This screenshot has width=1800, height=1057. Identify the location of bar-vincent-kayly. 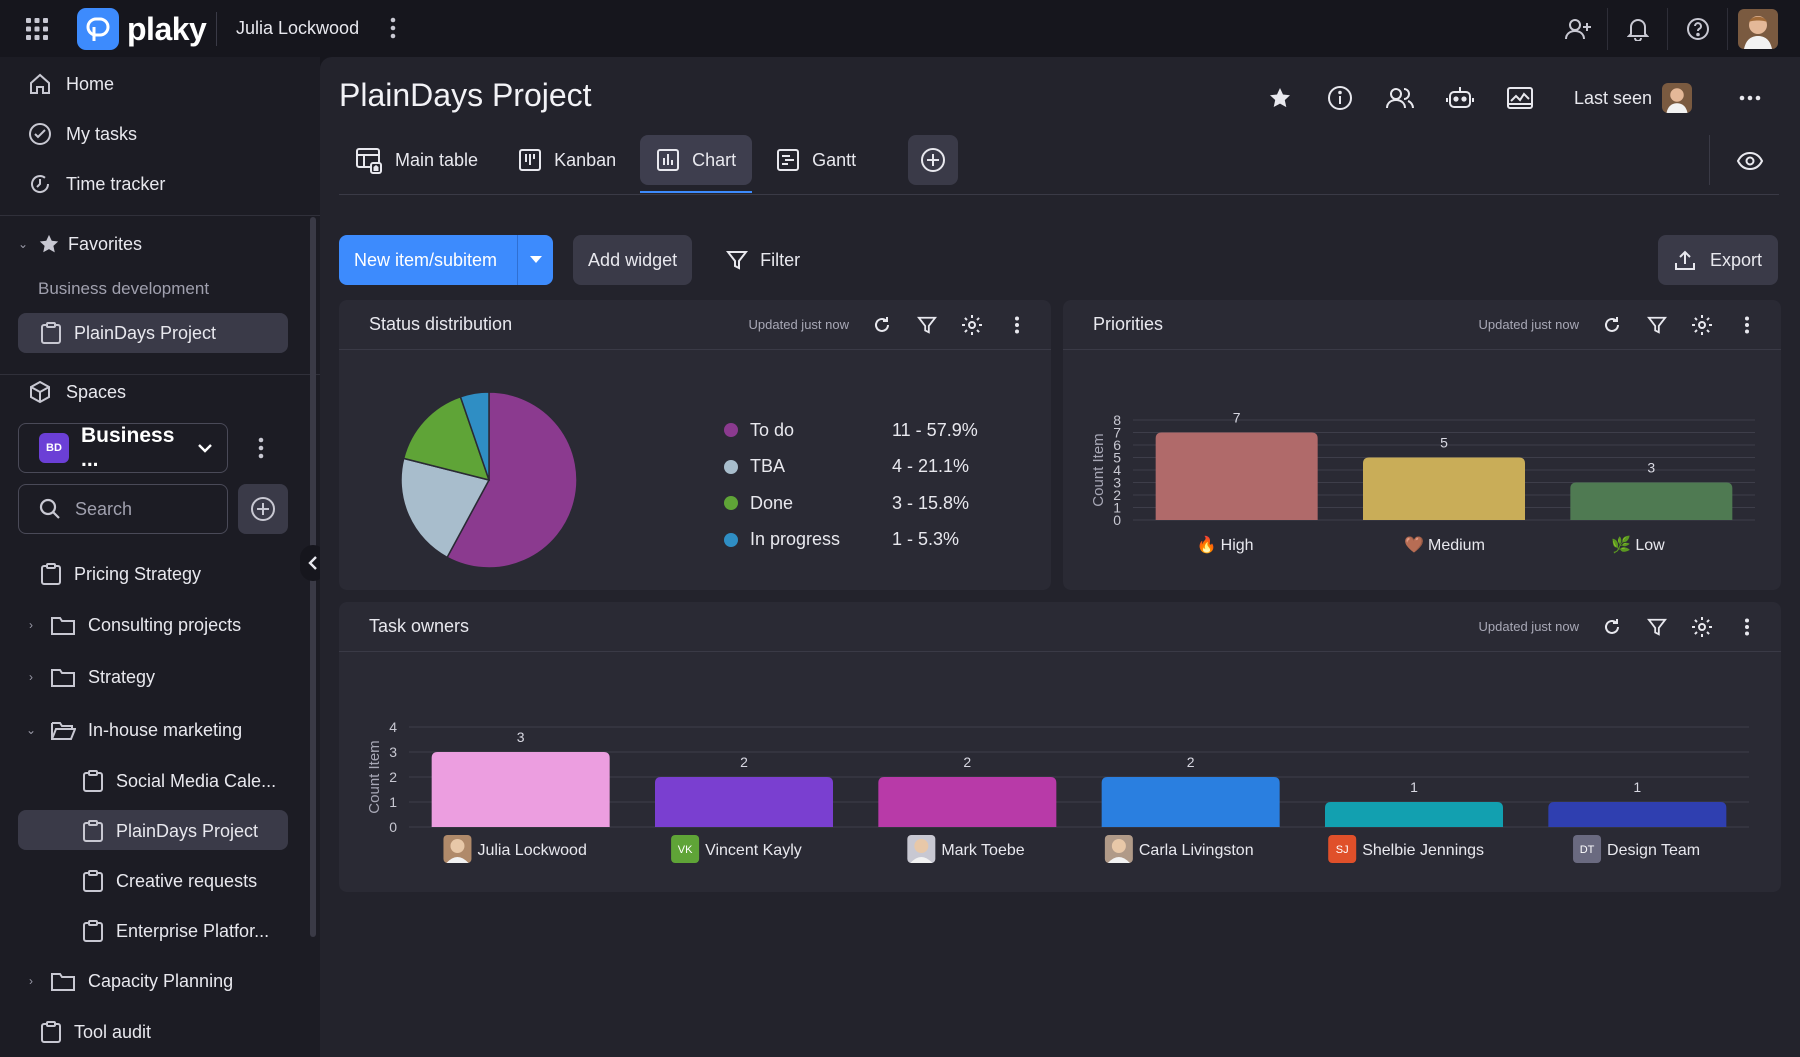
(744, 802).